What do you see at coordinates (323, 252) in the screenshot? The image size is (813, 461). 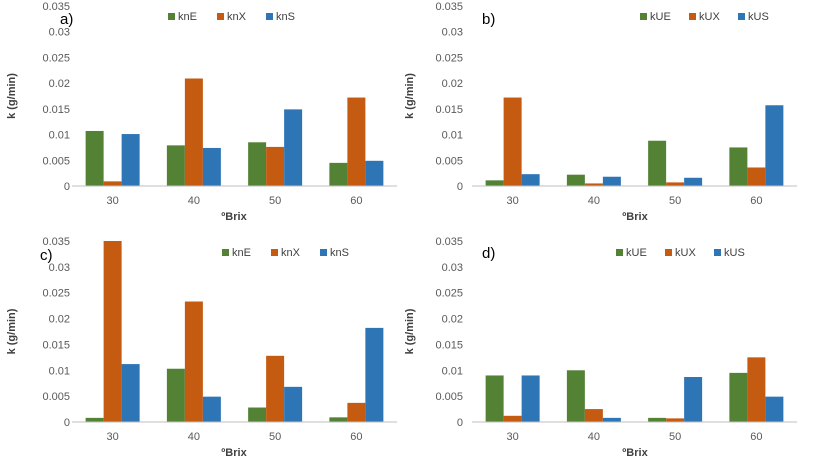 I see `legend-swatch-knS` at bounding box center [323, 252].